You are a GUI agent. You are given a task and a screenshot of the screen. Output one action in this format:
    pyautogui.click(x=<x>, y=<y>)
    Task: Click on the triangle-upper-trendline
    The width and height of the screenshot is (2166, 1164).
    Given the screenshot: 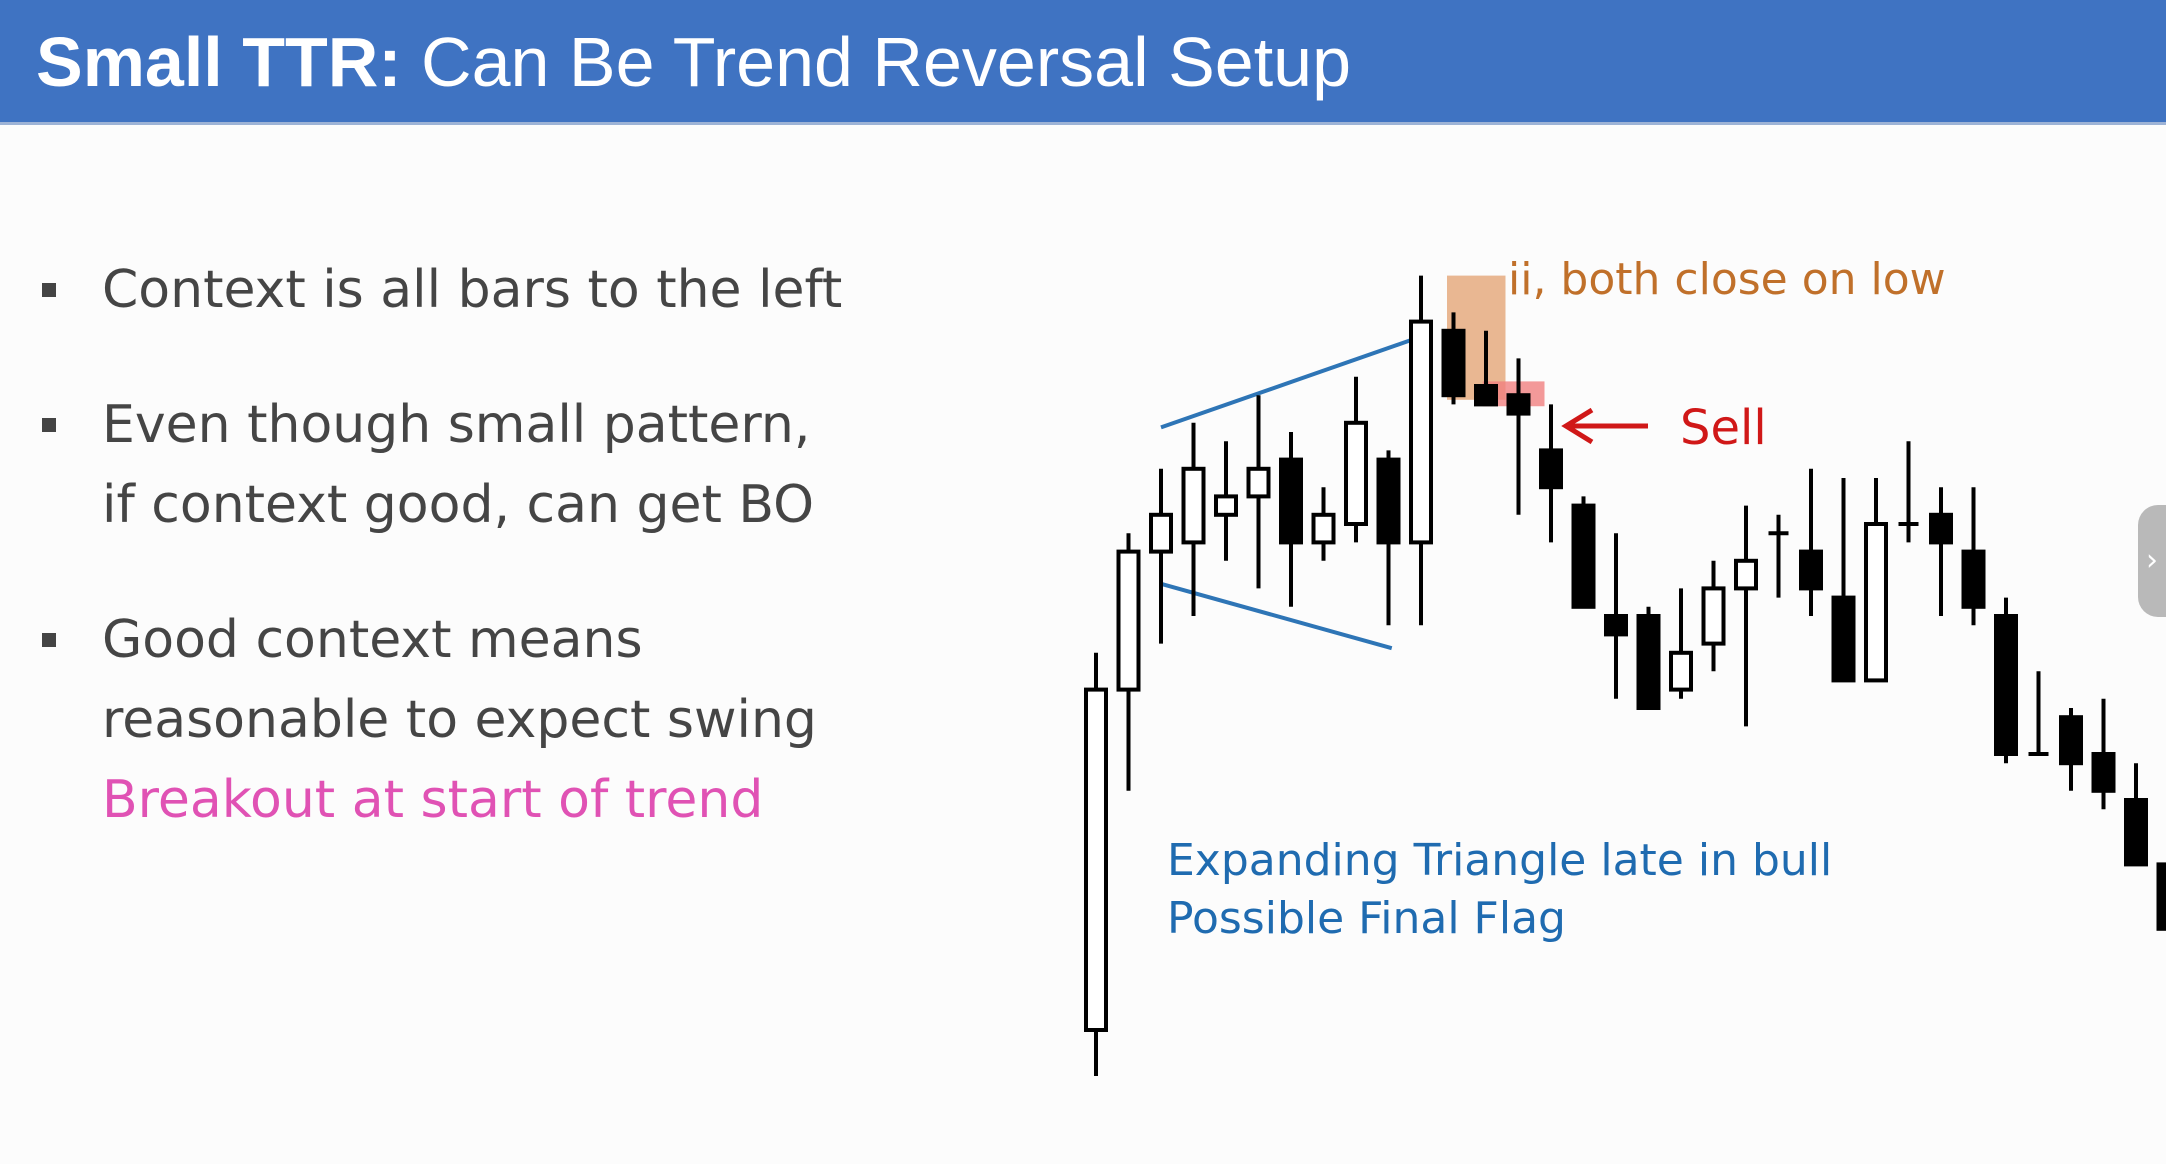 What is the action you would take?
    pyautogui.click(x=1286, y=384)
    